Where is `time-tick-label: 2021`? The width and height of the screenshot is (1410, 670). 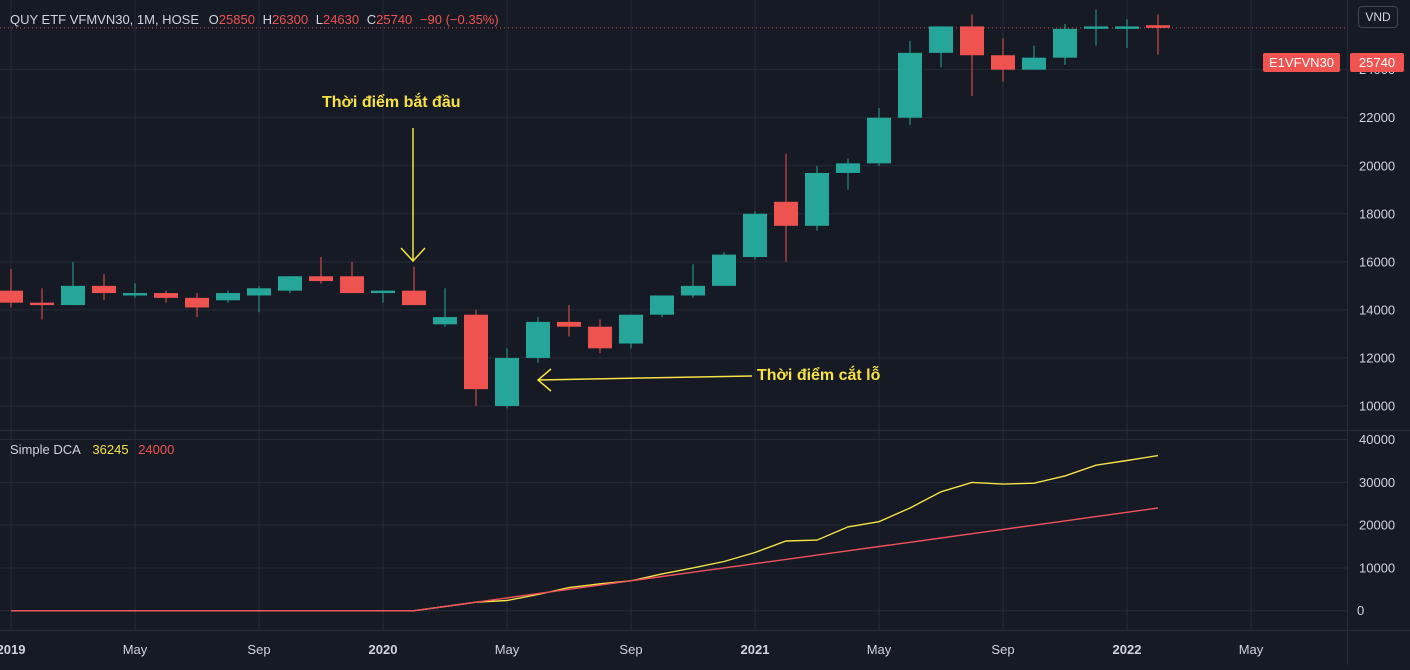 time-tick-label: 2021 is located at coordinates (755, 649).